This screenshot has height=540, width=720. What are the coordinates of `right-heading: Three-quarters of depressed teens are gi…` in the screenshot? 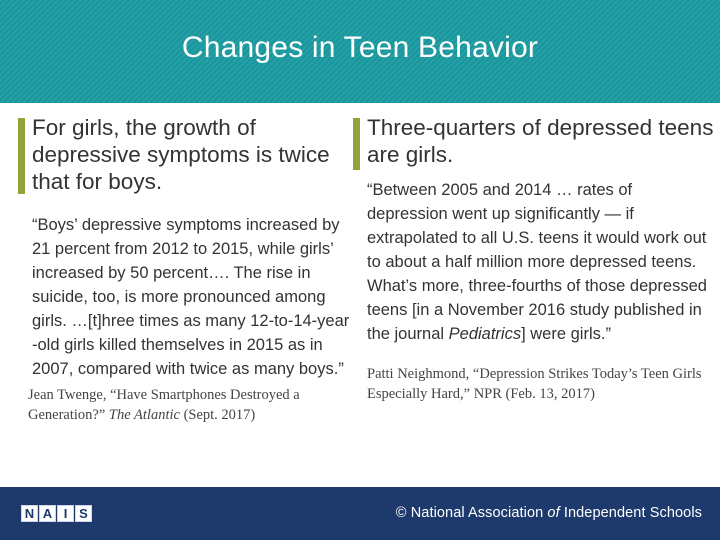 It's located at (540, 141).